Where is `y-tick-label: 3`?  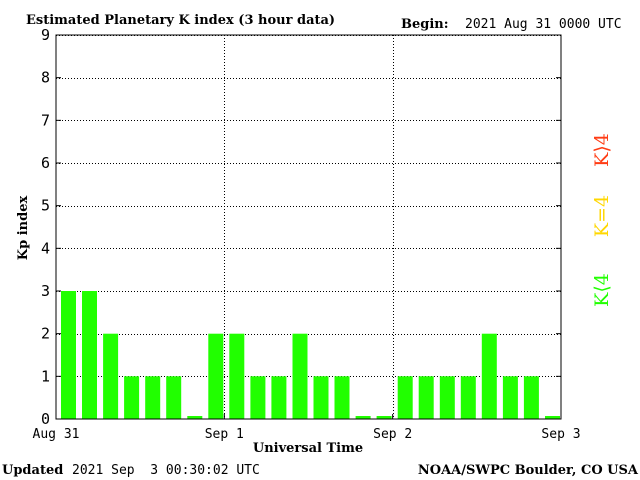
y-tick-label: 3 is located at coordinates (45, 291).